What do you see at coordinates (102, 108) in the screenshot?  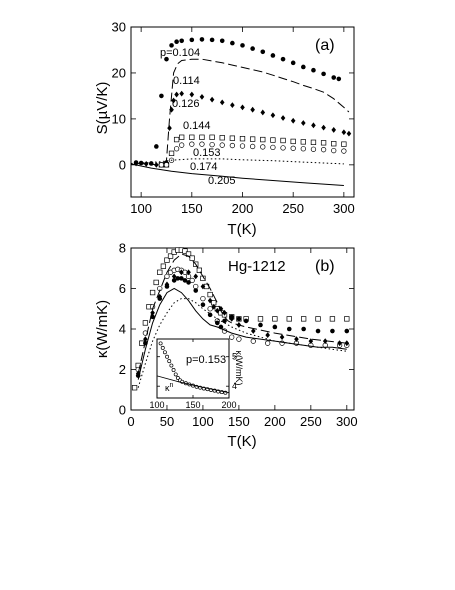 I see `panel-a-ylabel: S(µV/K)` at bounding box center [102, 108].